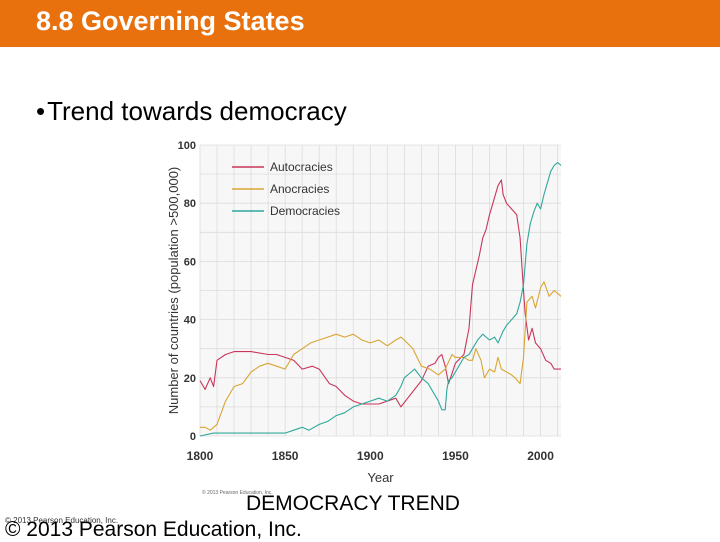 This screenshot has height=542, width=720. What do you see at coordinates (187, 146) in the screenshot?
I see `y-tick-label: 100` at bounding box center [187, 146].